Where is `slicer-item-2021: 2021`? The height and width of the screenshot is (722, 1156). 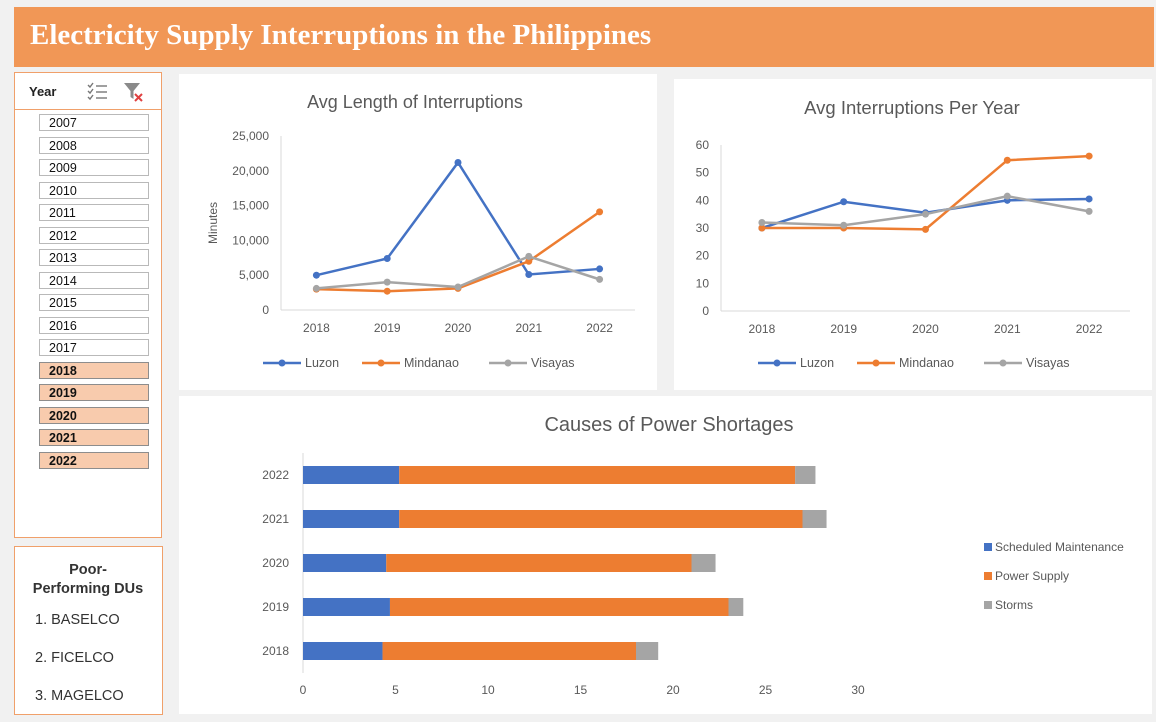 slicer-item-2021: 2021 is located at coordinates (94, 437).